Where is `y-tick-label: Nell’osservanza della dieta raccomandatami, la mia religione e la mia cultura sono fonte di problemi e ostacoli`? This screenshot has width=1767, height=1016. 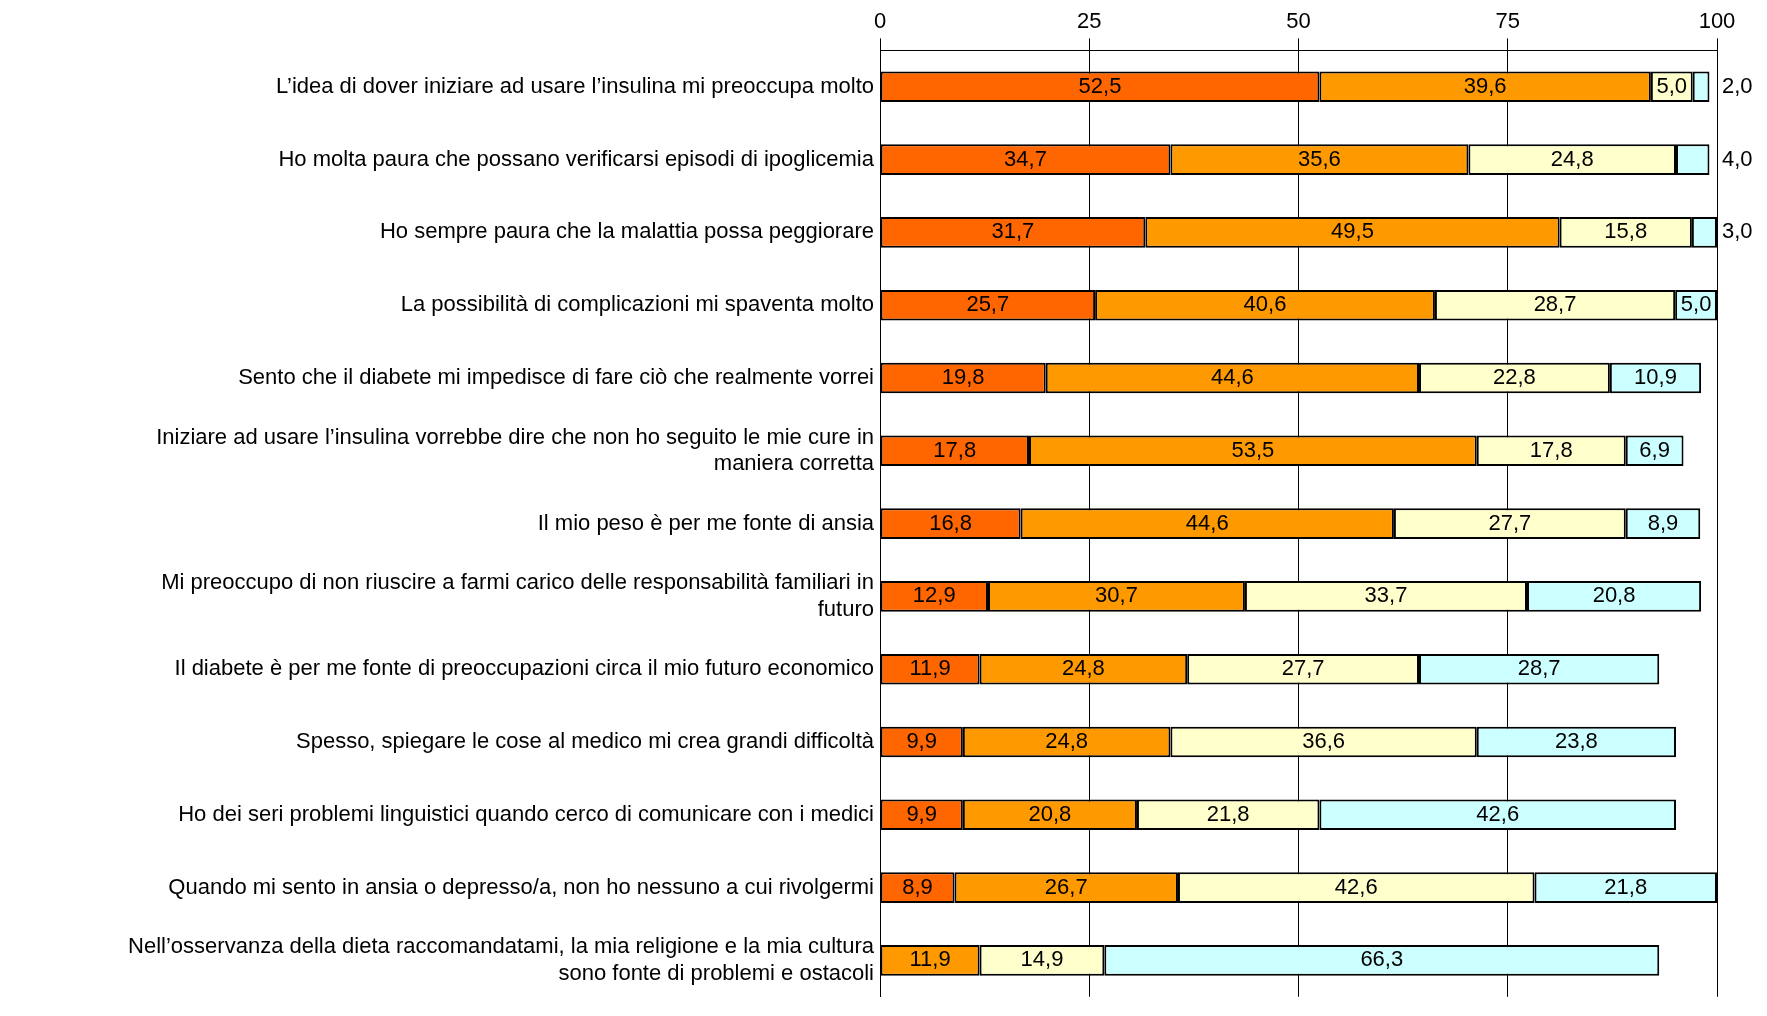
y-tick-label: Nell’osservanza della dieta raccomandatami, la mia religione e la mia cultura sono fonte di problemi e ostacoli is located at coordinates (501, 959).